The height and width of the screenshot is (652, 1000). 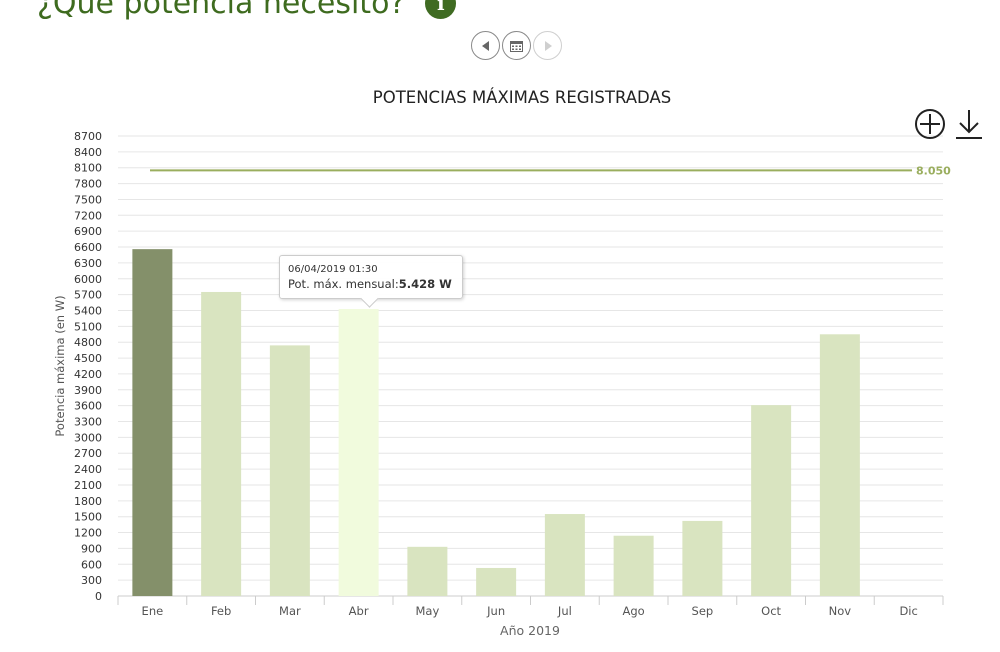 I want to click on calendar-icon, so click(x=516, y=46).